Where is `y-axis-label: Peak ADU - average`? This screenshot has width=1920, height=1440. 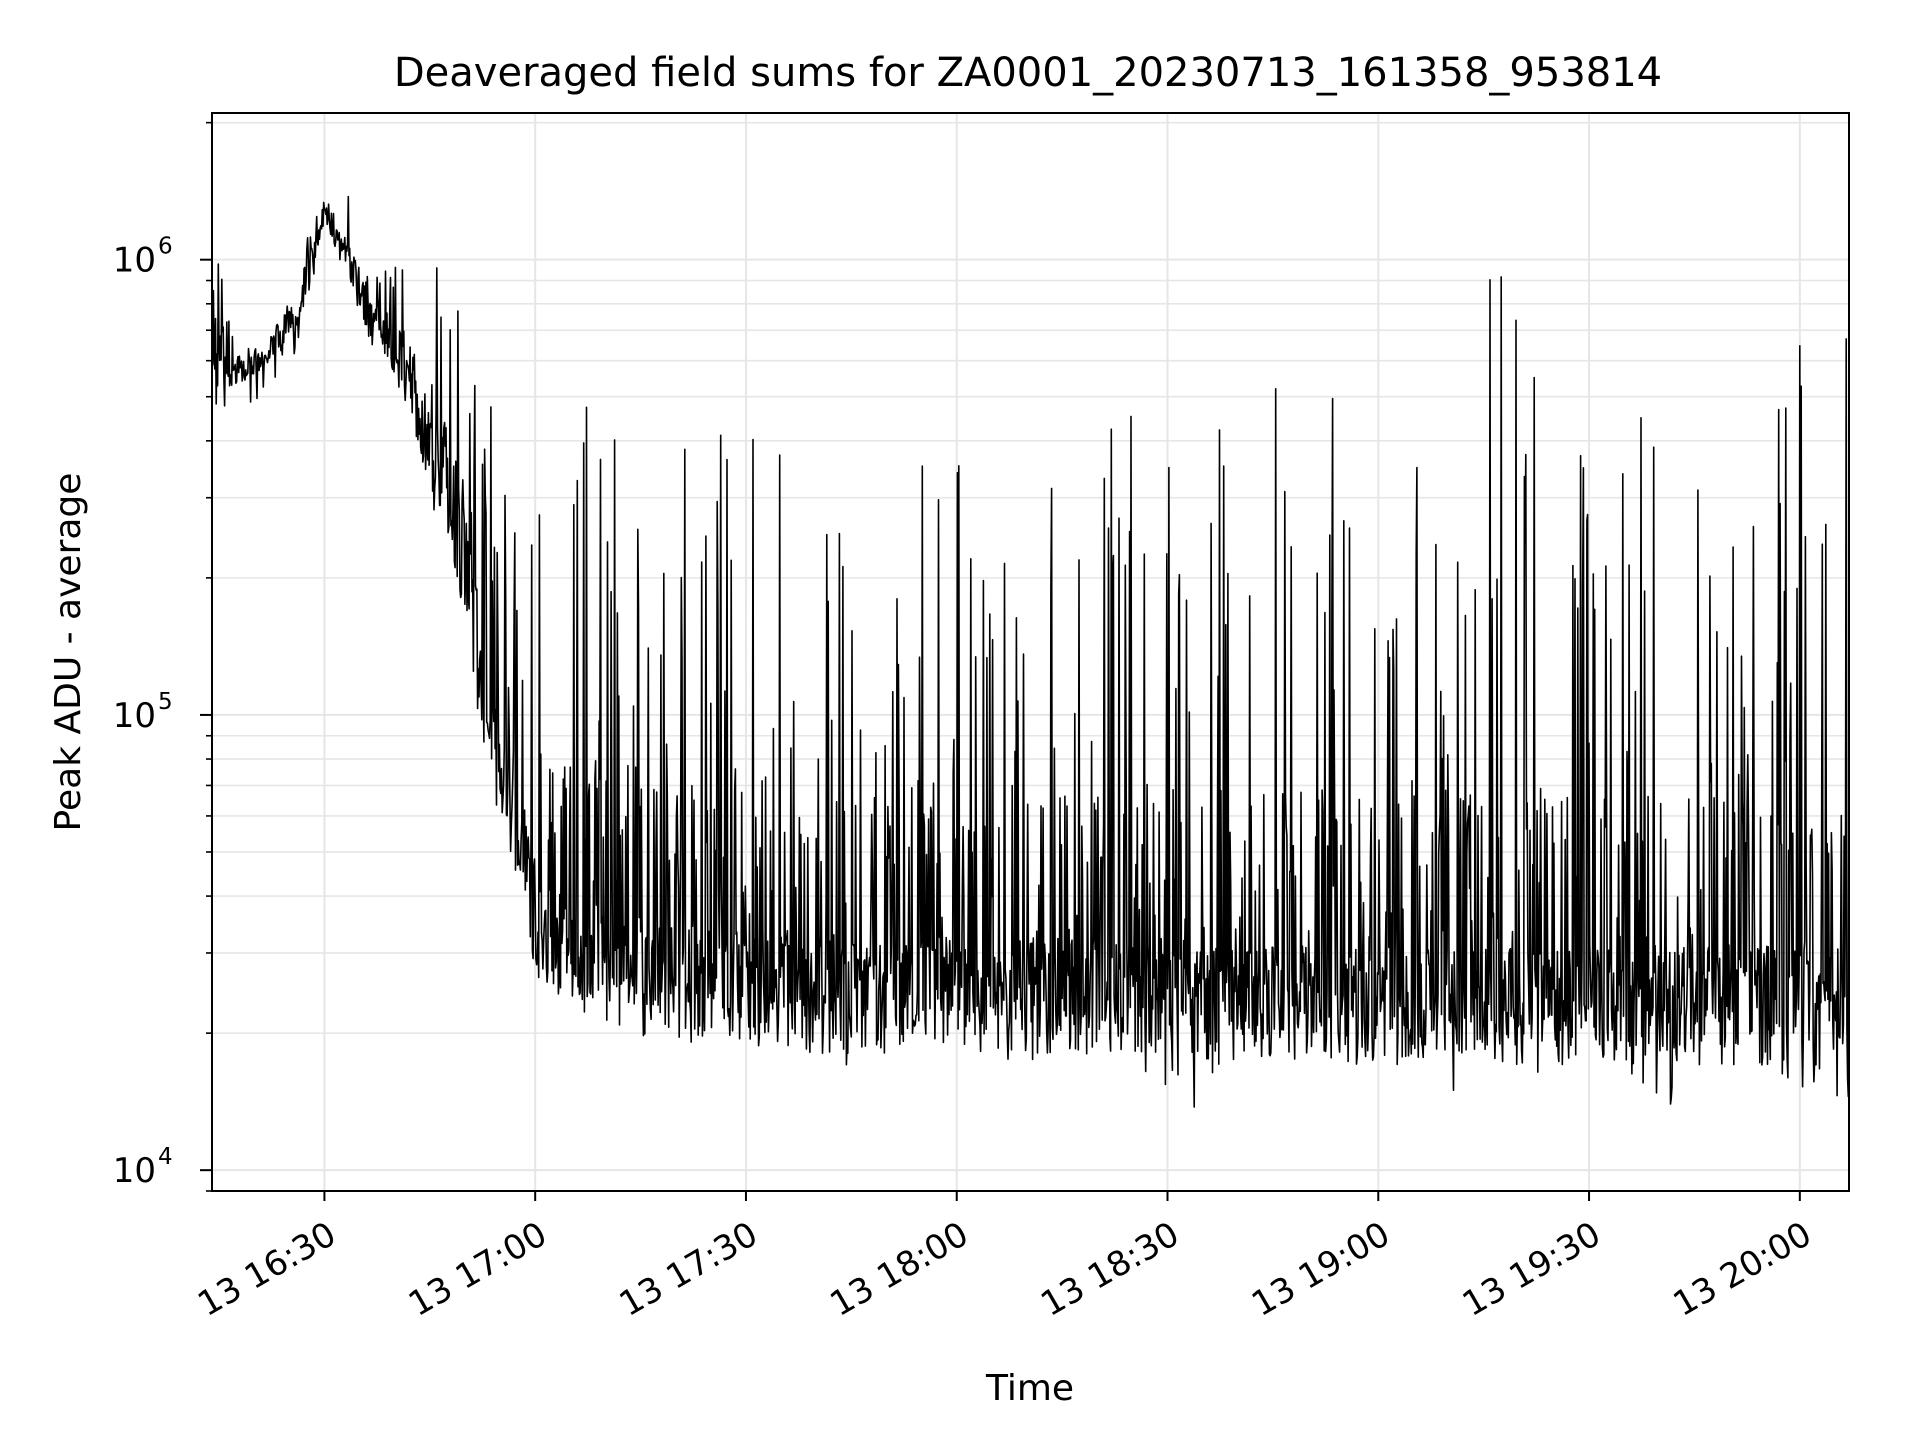
y-axis-label: Peak ADU - average is located at coordinates (68, 652).